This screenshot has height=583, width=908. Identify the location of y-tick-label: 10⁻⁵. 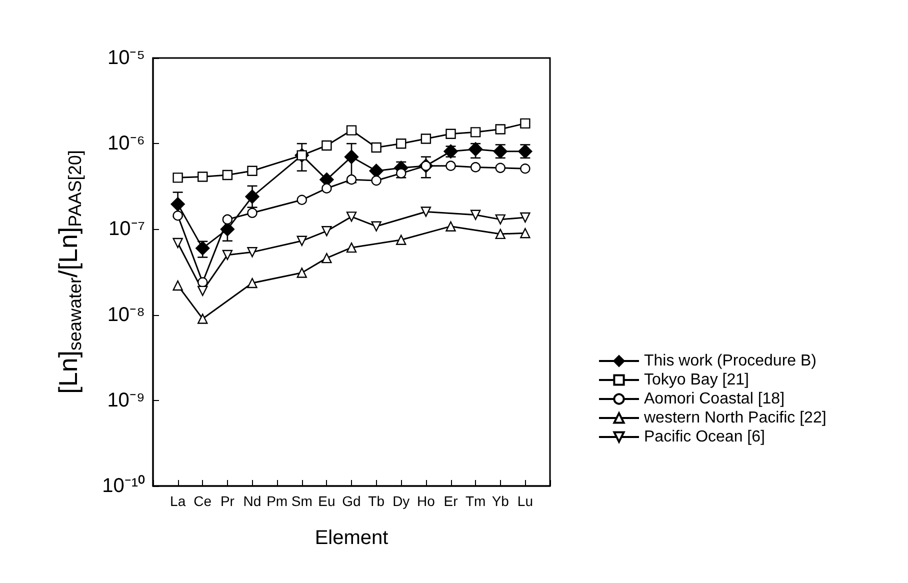
(126, 58).